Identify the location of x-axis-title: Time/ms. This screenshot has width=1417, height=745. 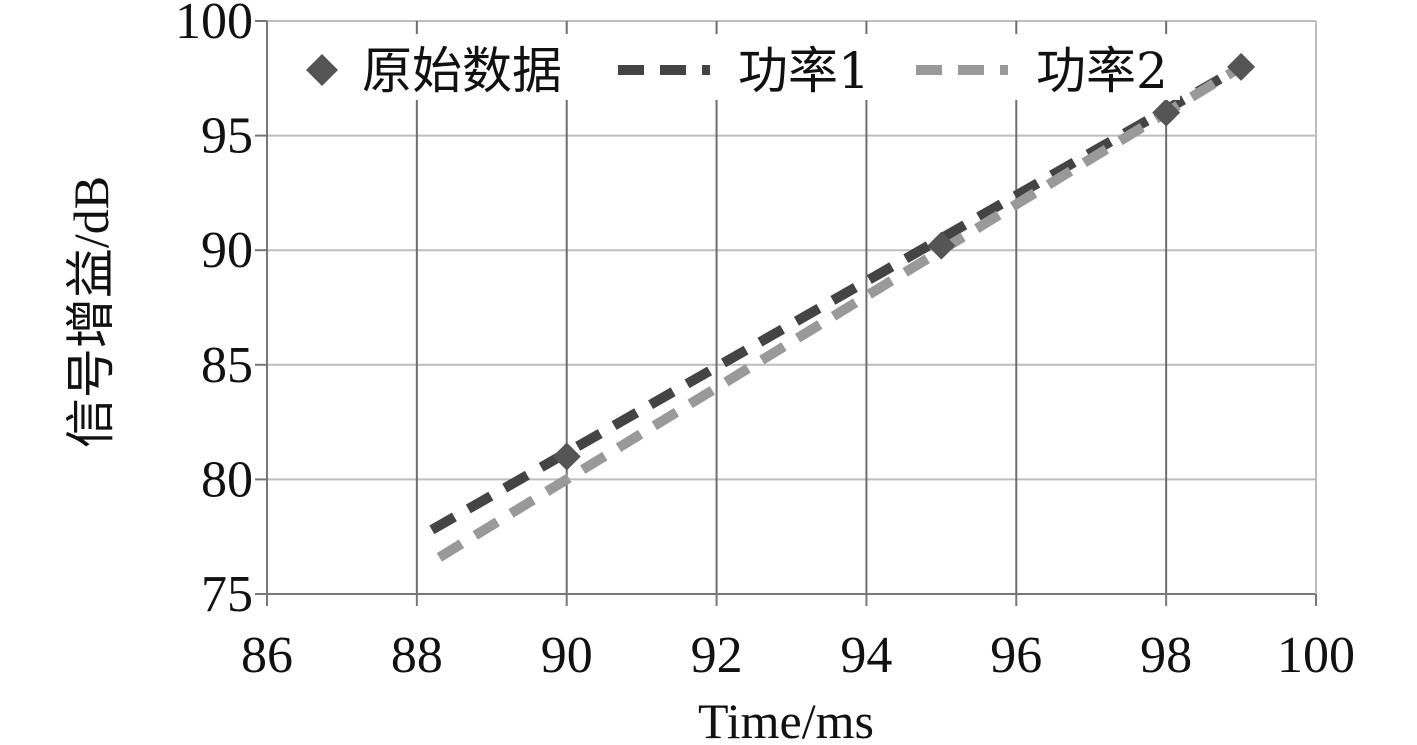
(786, 719).